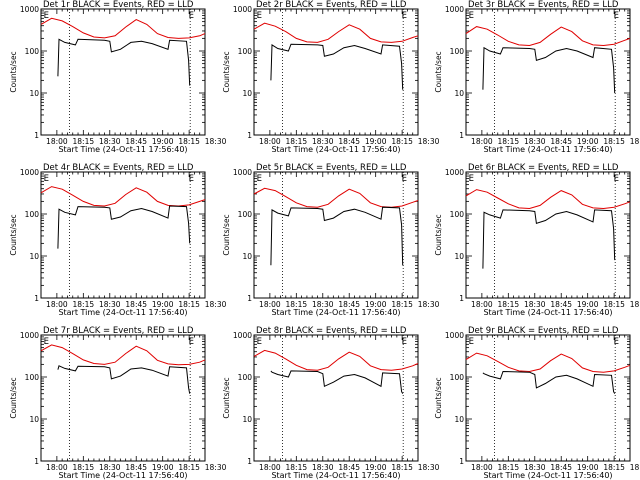 This screenshot has width=640, height=480. What do you see at coordinates (543, 331) in the screenshot?
I see `panel-title: Det 9r BLACK = Events, RED = LLD` at bounding box center [543, 331].